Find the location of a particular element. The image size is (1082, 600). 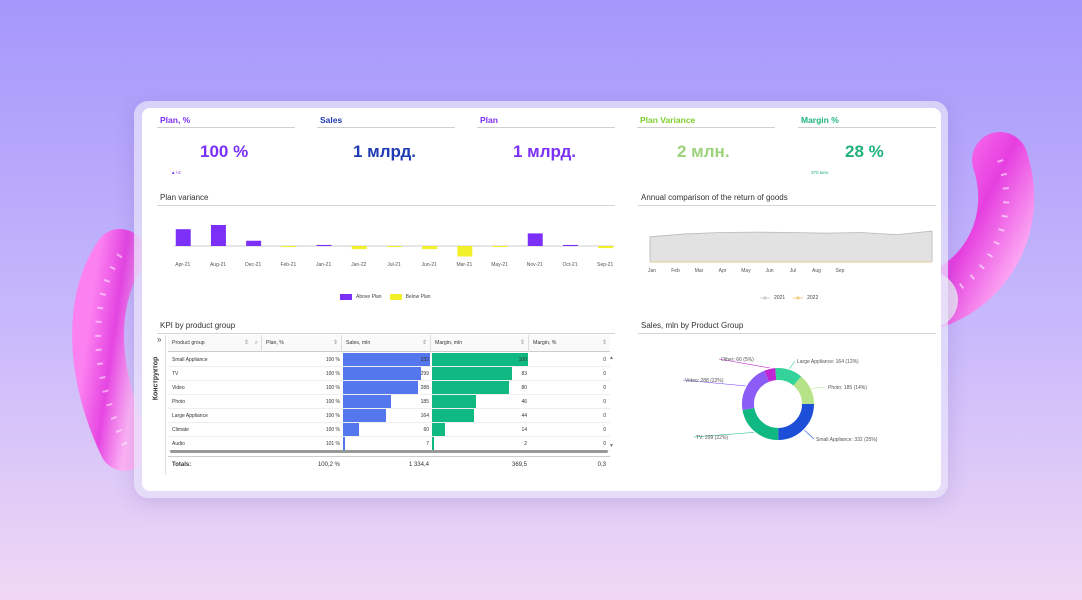

table-row: TV 100 % 299 83 0 is located at coordinates (389, 374).